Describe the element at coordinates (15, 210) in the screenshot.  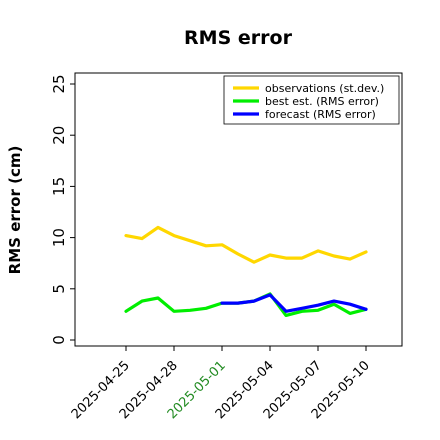
I see `y-axis-label: RMS error (cm)` at that location.